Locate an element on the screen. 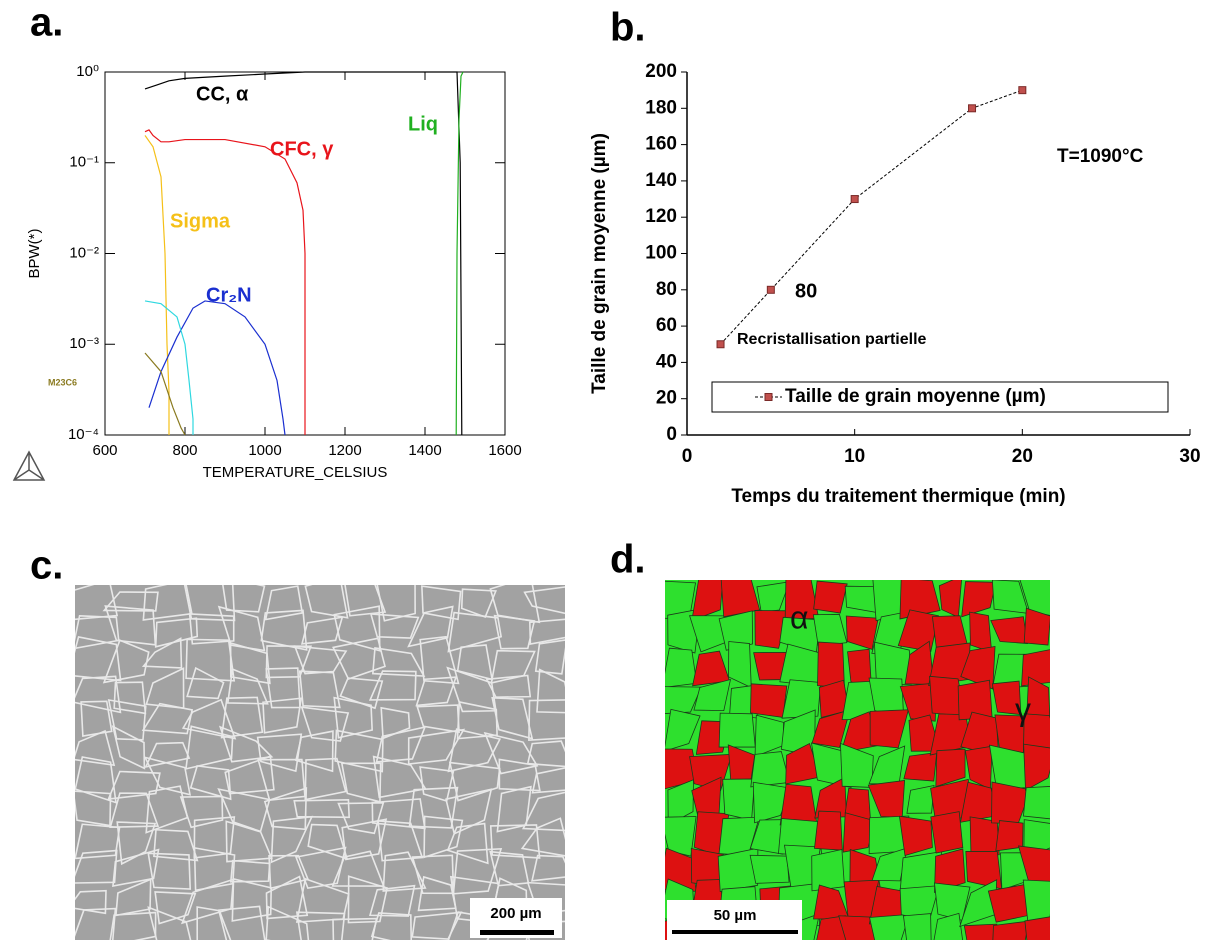  x-tick-label: 600 is located at coordinates (104, 450).